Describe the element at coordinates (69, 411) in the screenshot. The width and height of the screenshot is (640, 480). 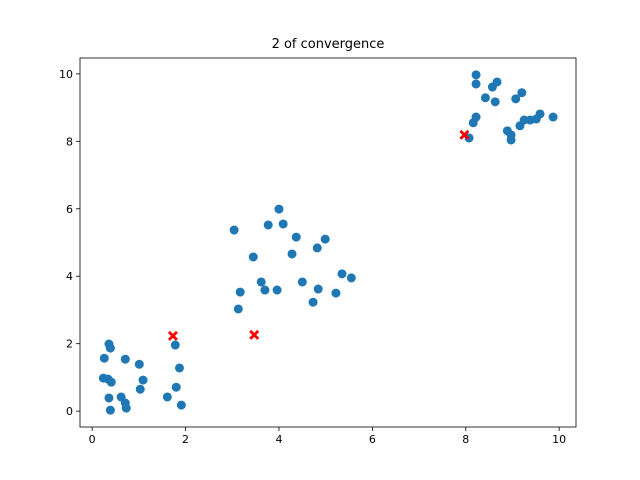
I see `y-tick-label: 0` at that location.